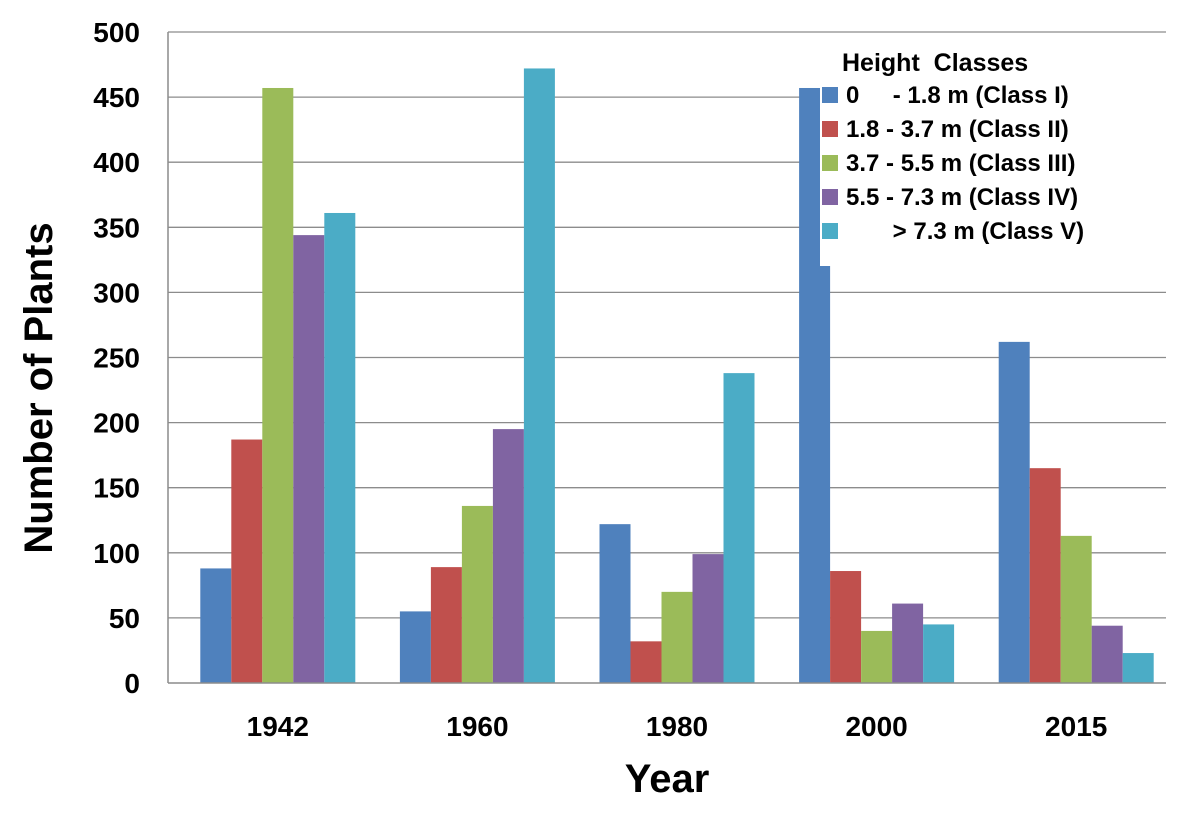  What do you see at coordinates (278, 726) in the screenshot?
I see `x-tick-label: 1942` at bounding box center [278, 726].